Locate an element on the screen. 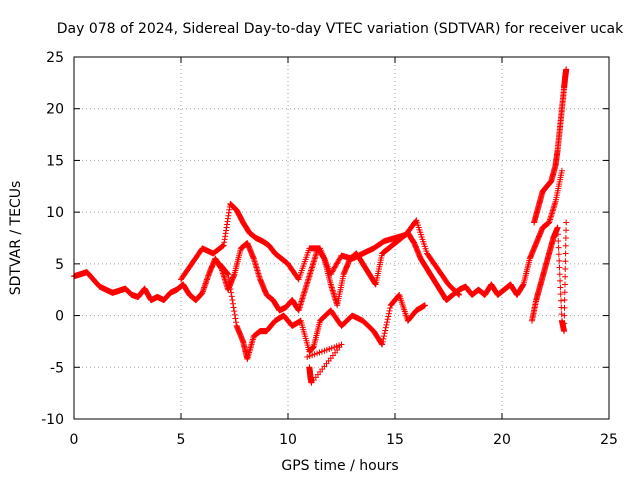 This screenshot has height=480, width=640. x-tick-label: 10 is located at coordinates (288, 440).